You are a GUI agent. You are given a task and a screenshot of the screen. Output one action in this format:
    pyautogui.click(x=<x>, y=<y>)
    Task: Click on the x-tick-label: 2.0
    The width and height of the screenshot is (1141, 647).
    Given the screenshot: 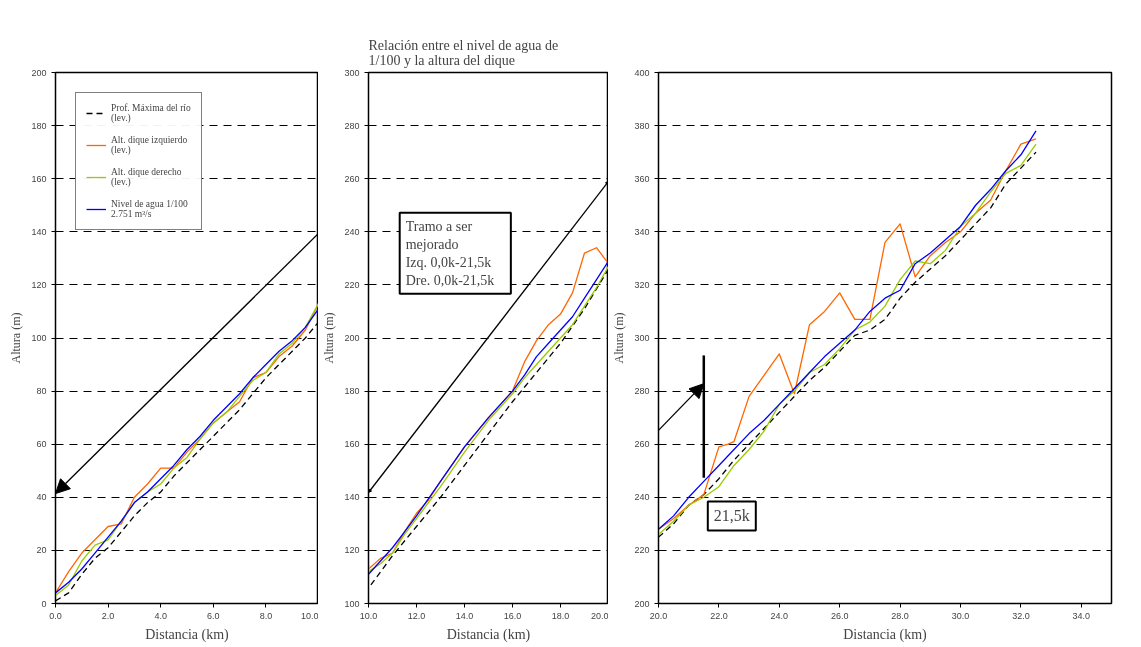 What is the action you would take?
    pyautogui.click(x=108, y=615)
    